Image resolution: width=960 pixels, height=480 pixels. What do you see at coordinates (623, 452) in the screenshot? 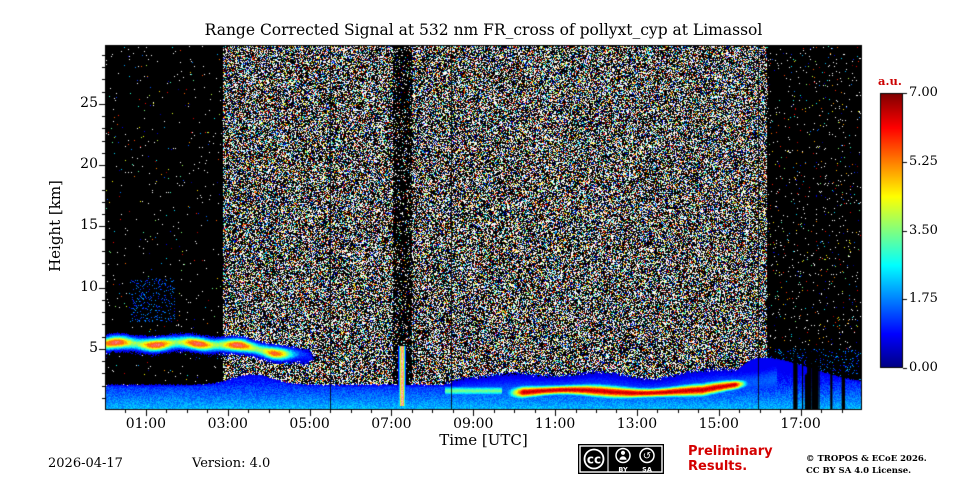
I see `by-person-head` at bounding box center [623, 452].